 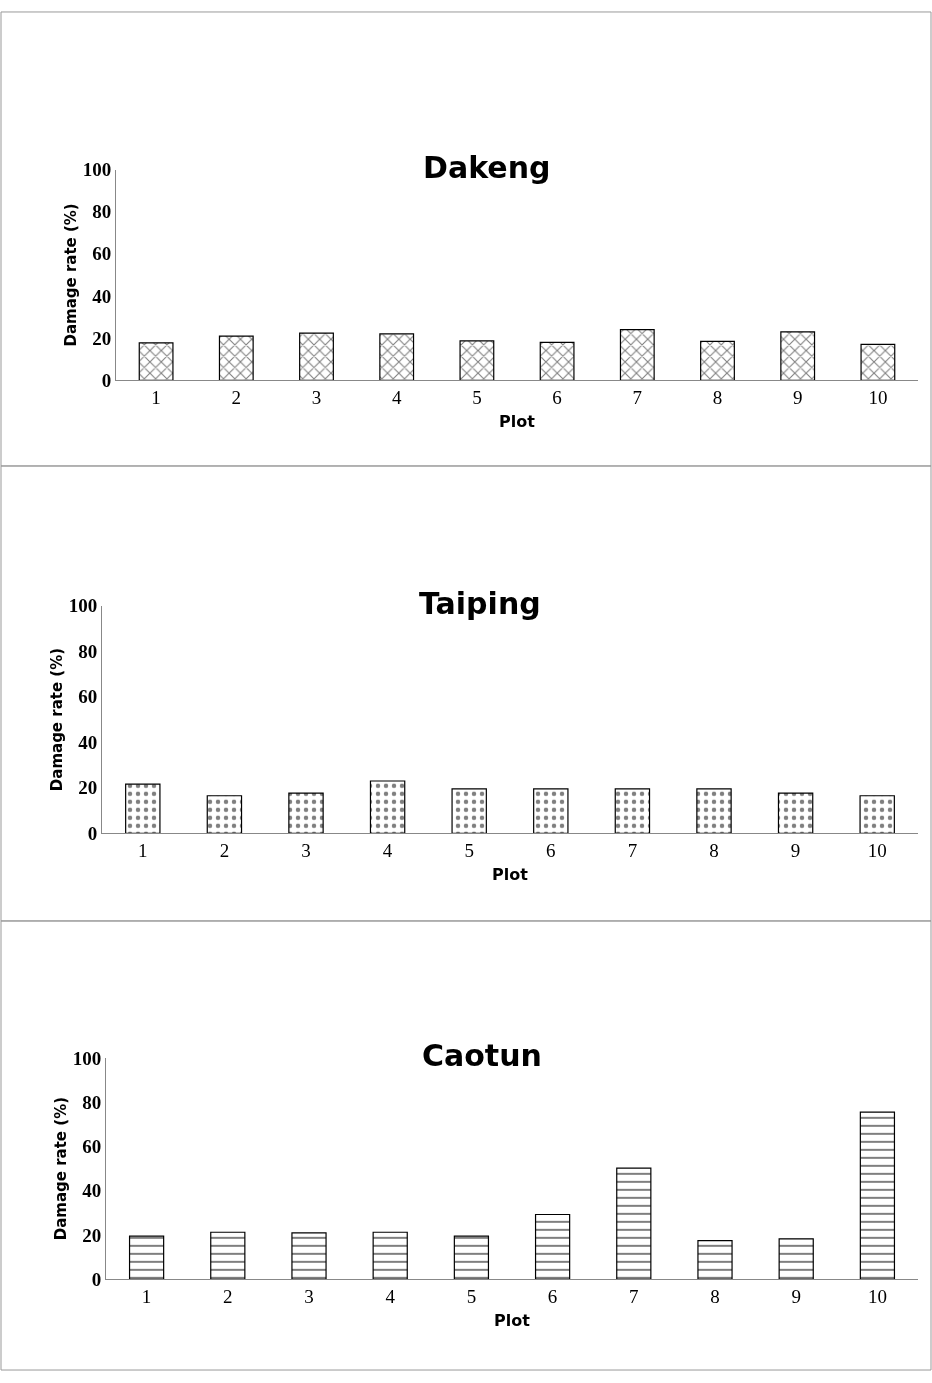 I want to click on chart-title: Caotun, so click(x=482, y=1055).